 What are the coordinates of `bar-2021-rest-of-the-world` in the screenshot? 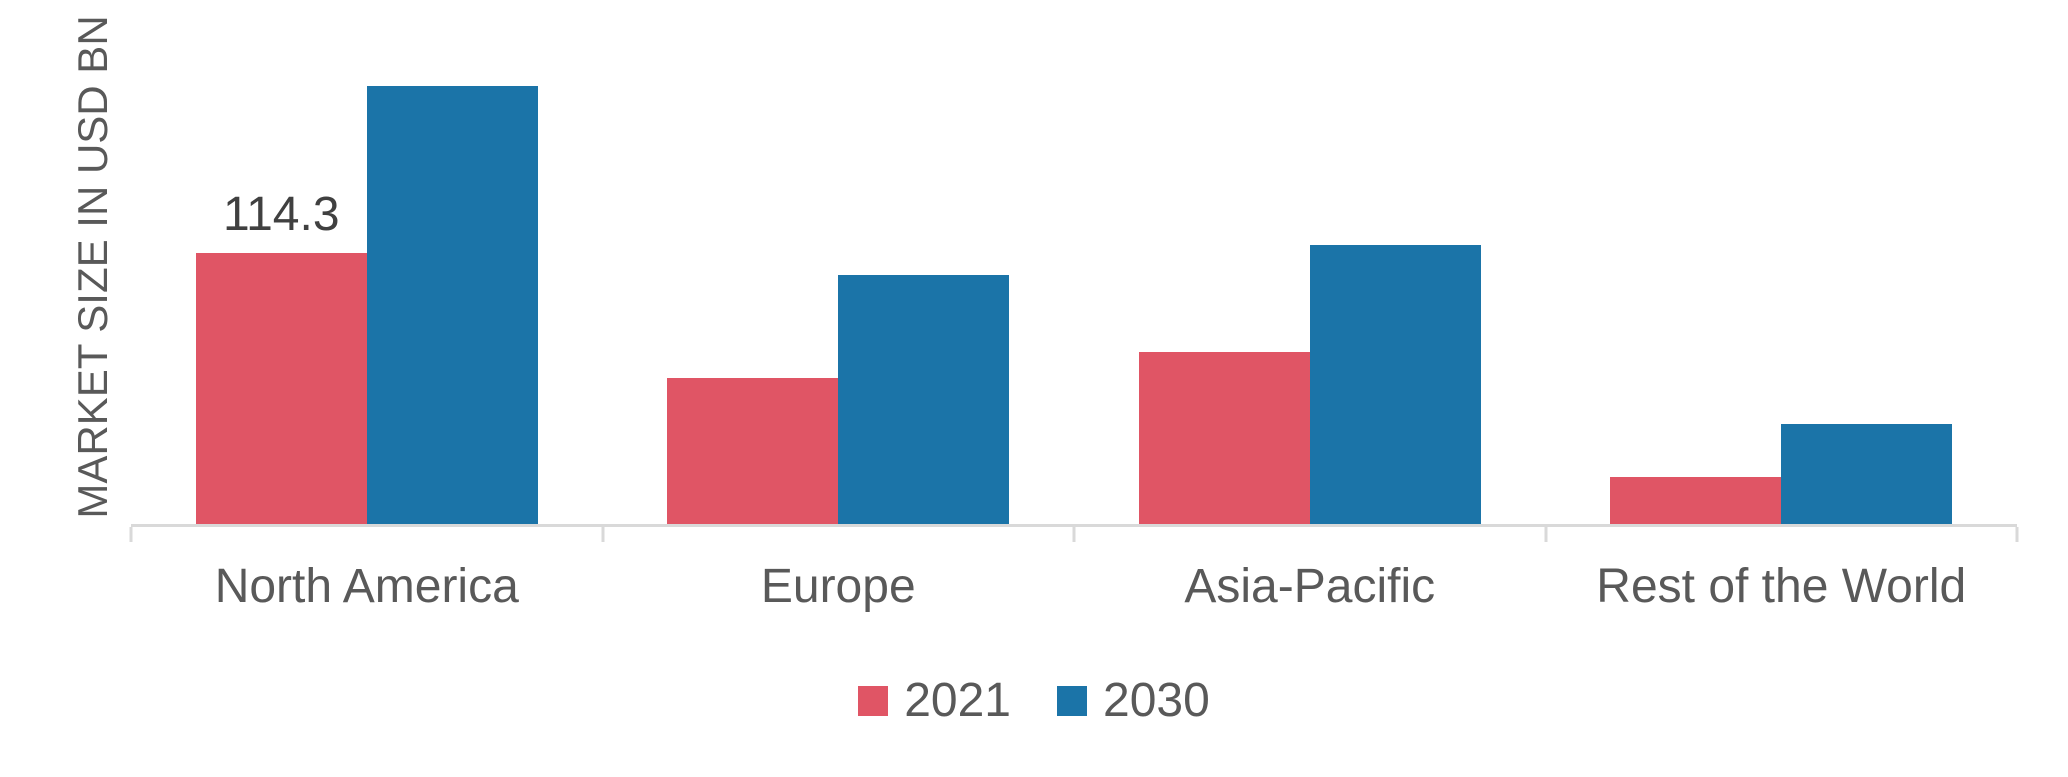 It's located at (1696, 500).